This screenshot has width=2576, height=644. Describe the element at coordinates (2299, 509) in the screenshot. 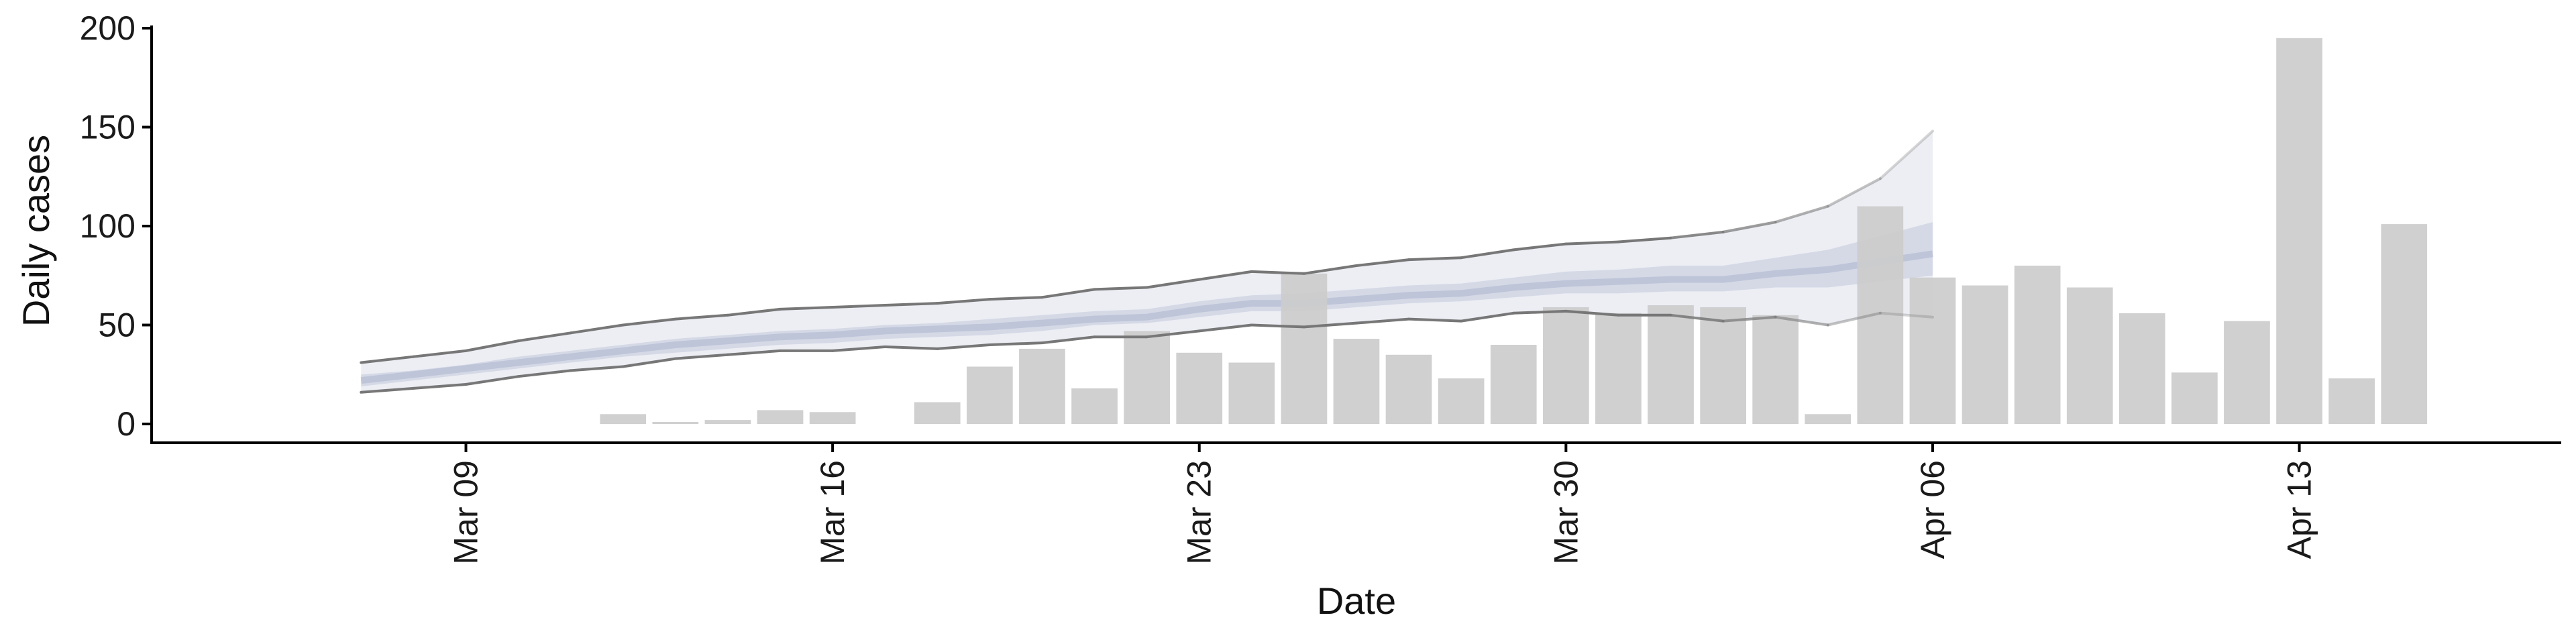

I see `x-tick-label: Apr 13` at that location.